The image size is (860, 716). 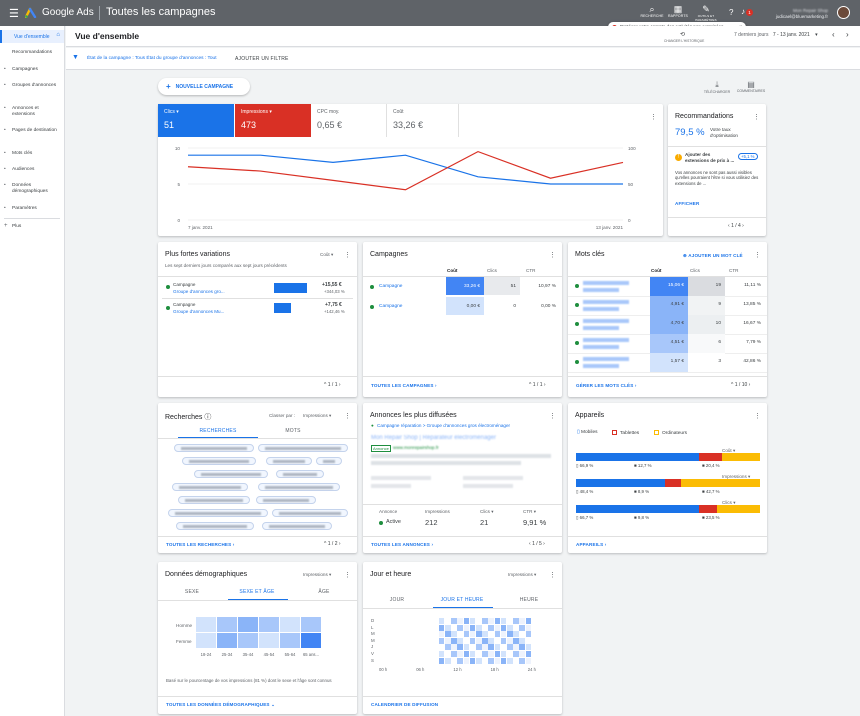 I want to click on tab-day-hour: JOUR ET HEURE, so click(x=462, y=600).